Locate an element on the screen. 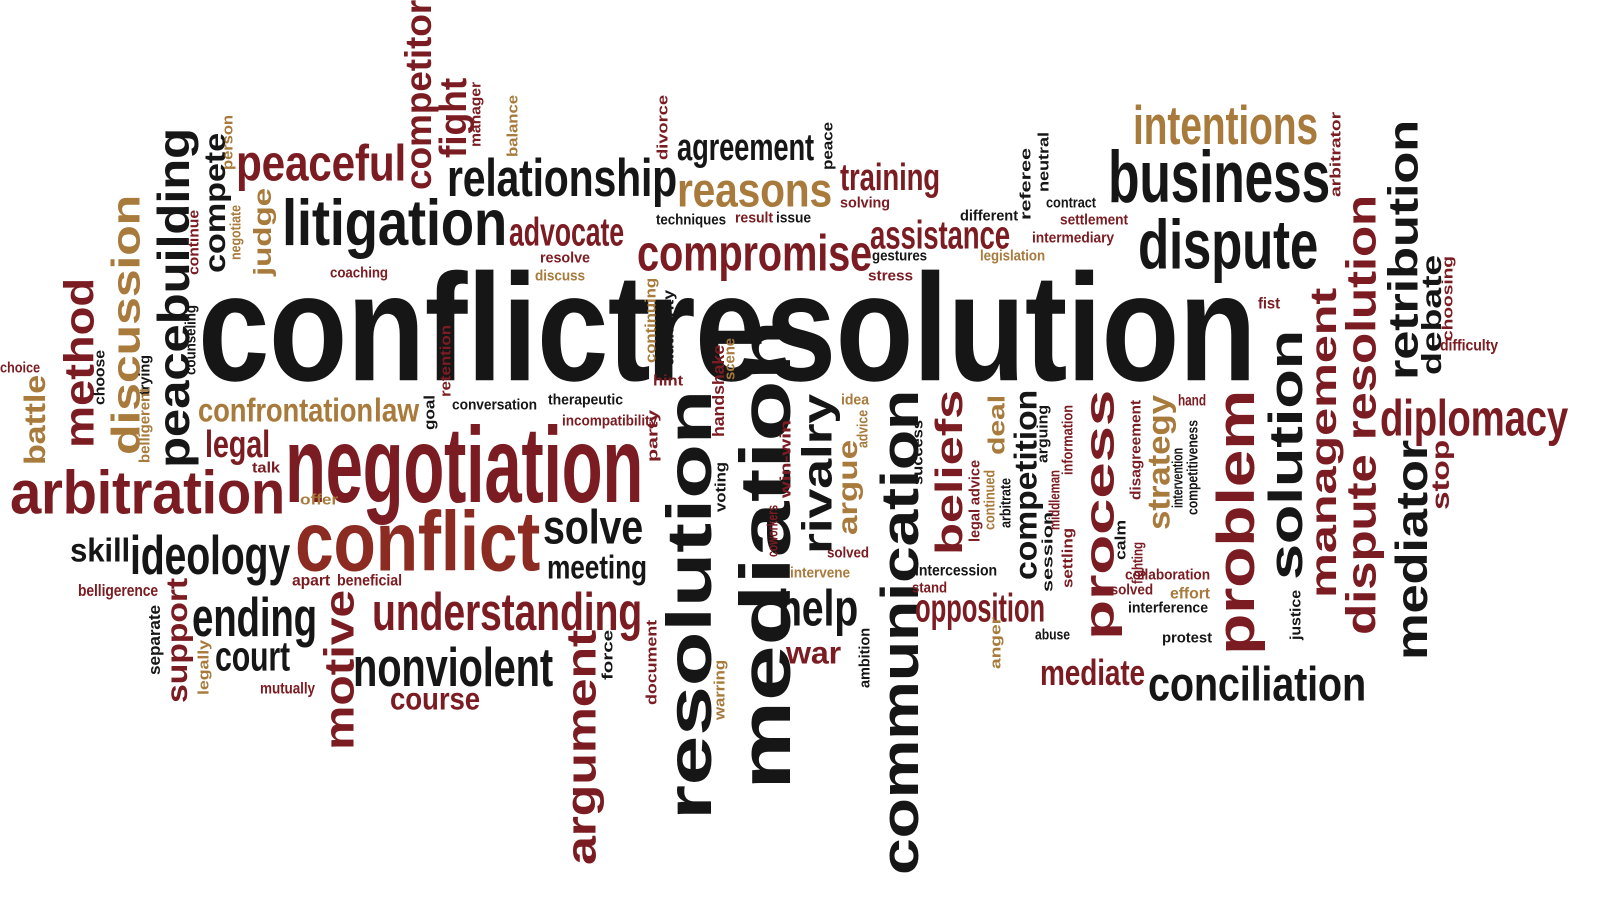 This screenshot has width=1600, height=900. word-ideology: ideology is located at coordinates (210, 555).